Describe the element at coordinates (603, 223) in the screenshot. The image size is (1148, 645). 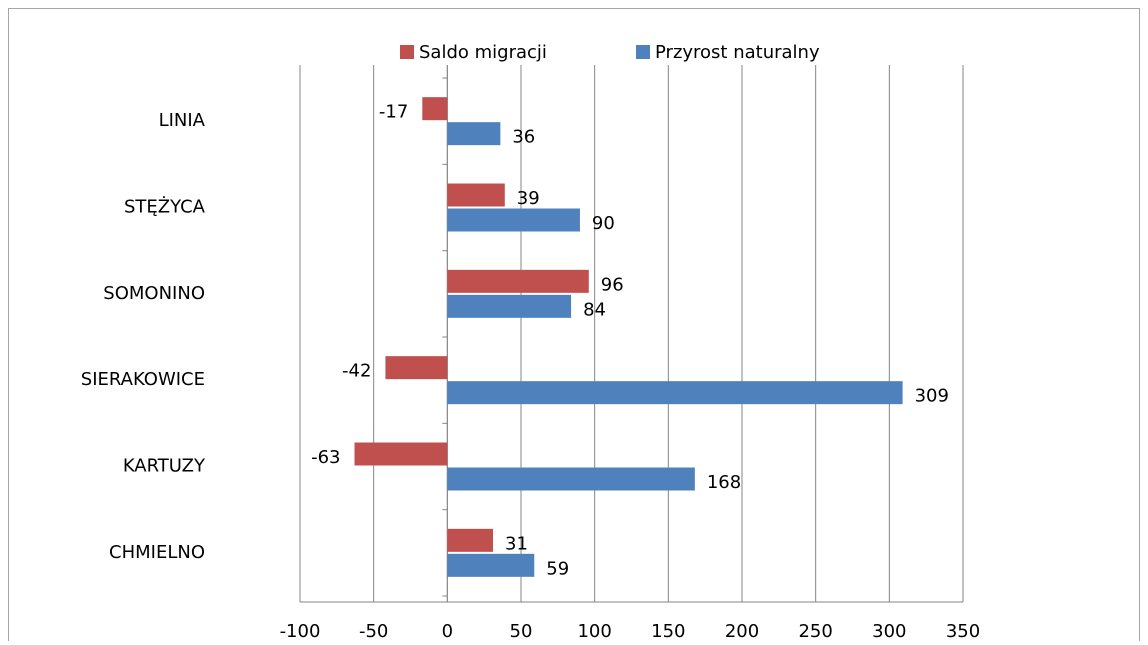
I see `data-label: 90` at that location.